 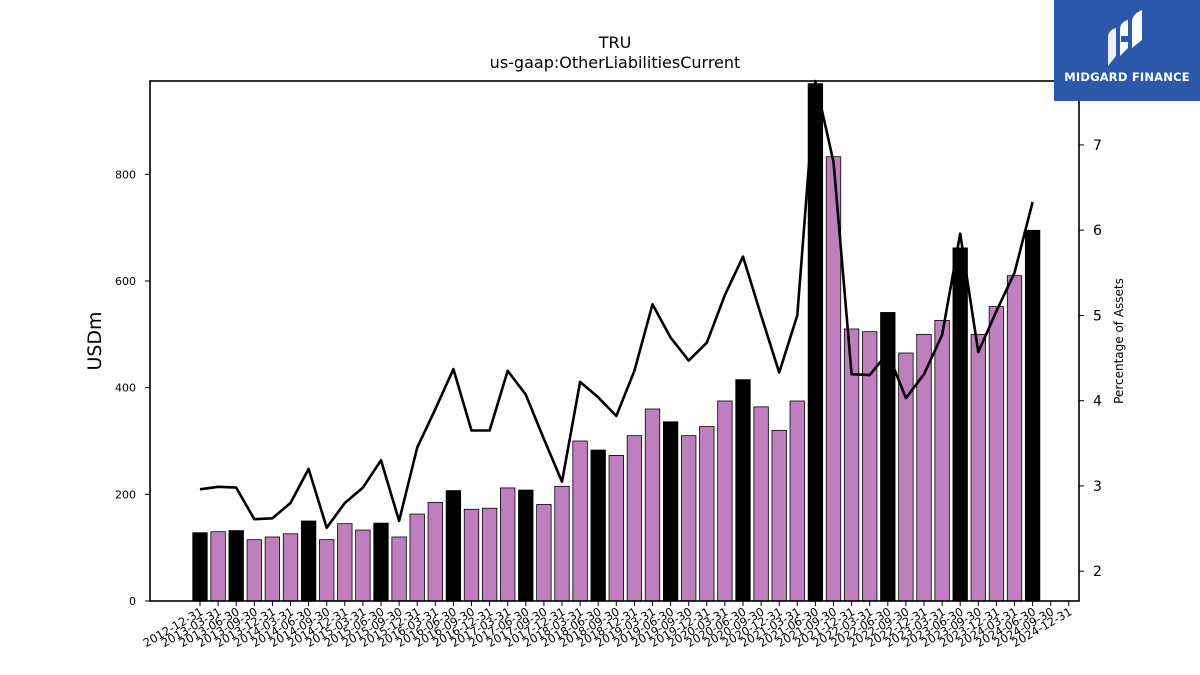 What do you see at coordinates (1125, 38) in the screenshot?
I see `logo-mark-icon` at bounding box center [1125, 38].